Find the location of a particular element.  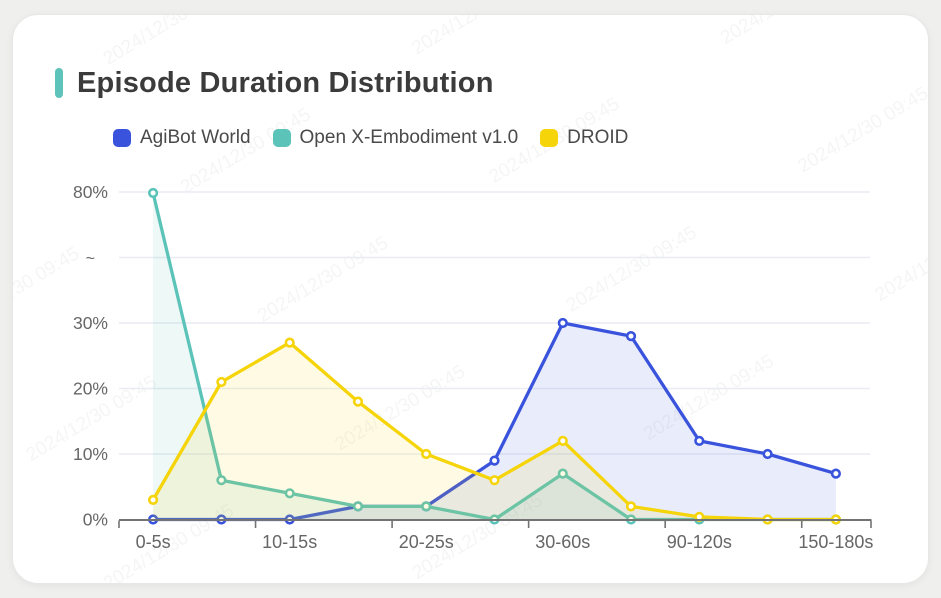

legend-item-open-x-embodiment-v1-0: Open X-Embodiment v1.0 is located at coordinates (395, 138).